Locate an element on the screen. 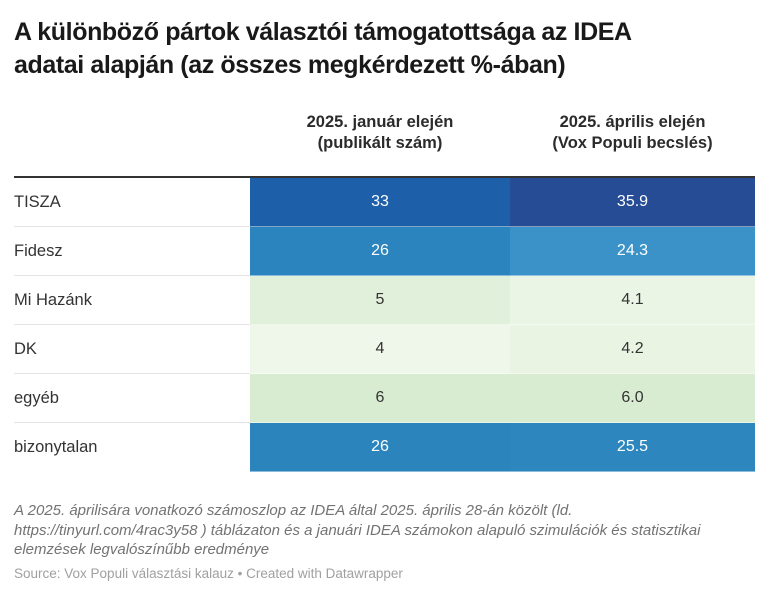  table-row-mi-hazank: Mi Hazánk 5 4.1 is located at coordinates (384, 301).